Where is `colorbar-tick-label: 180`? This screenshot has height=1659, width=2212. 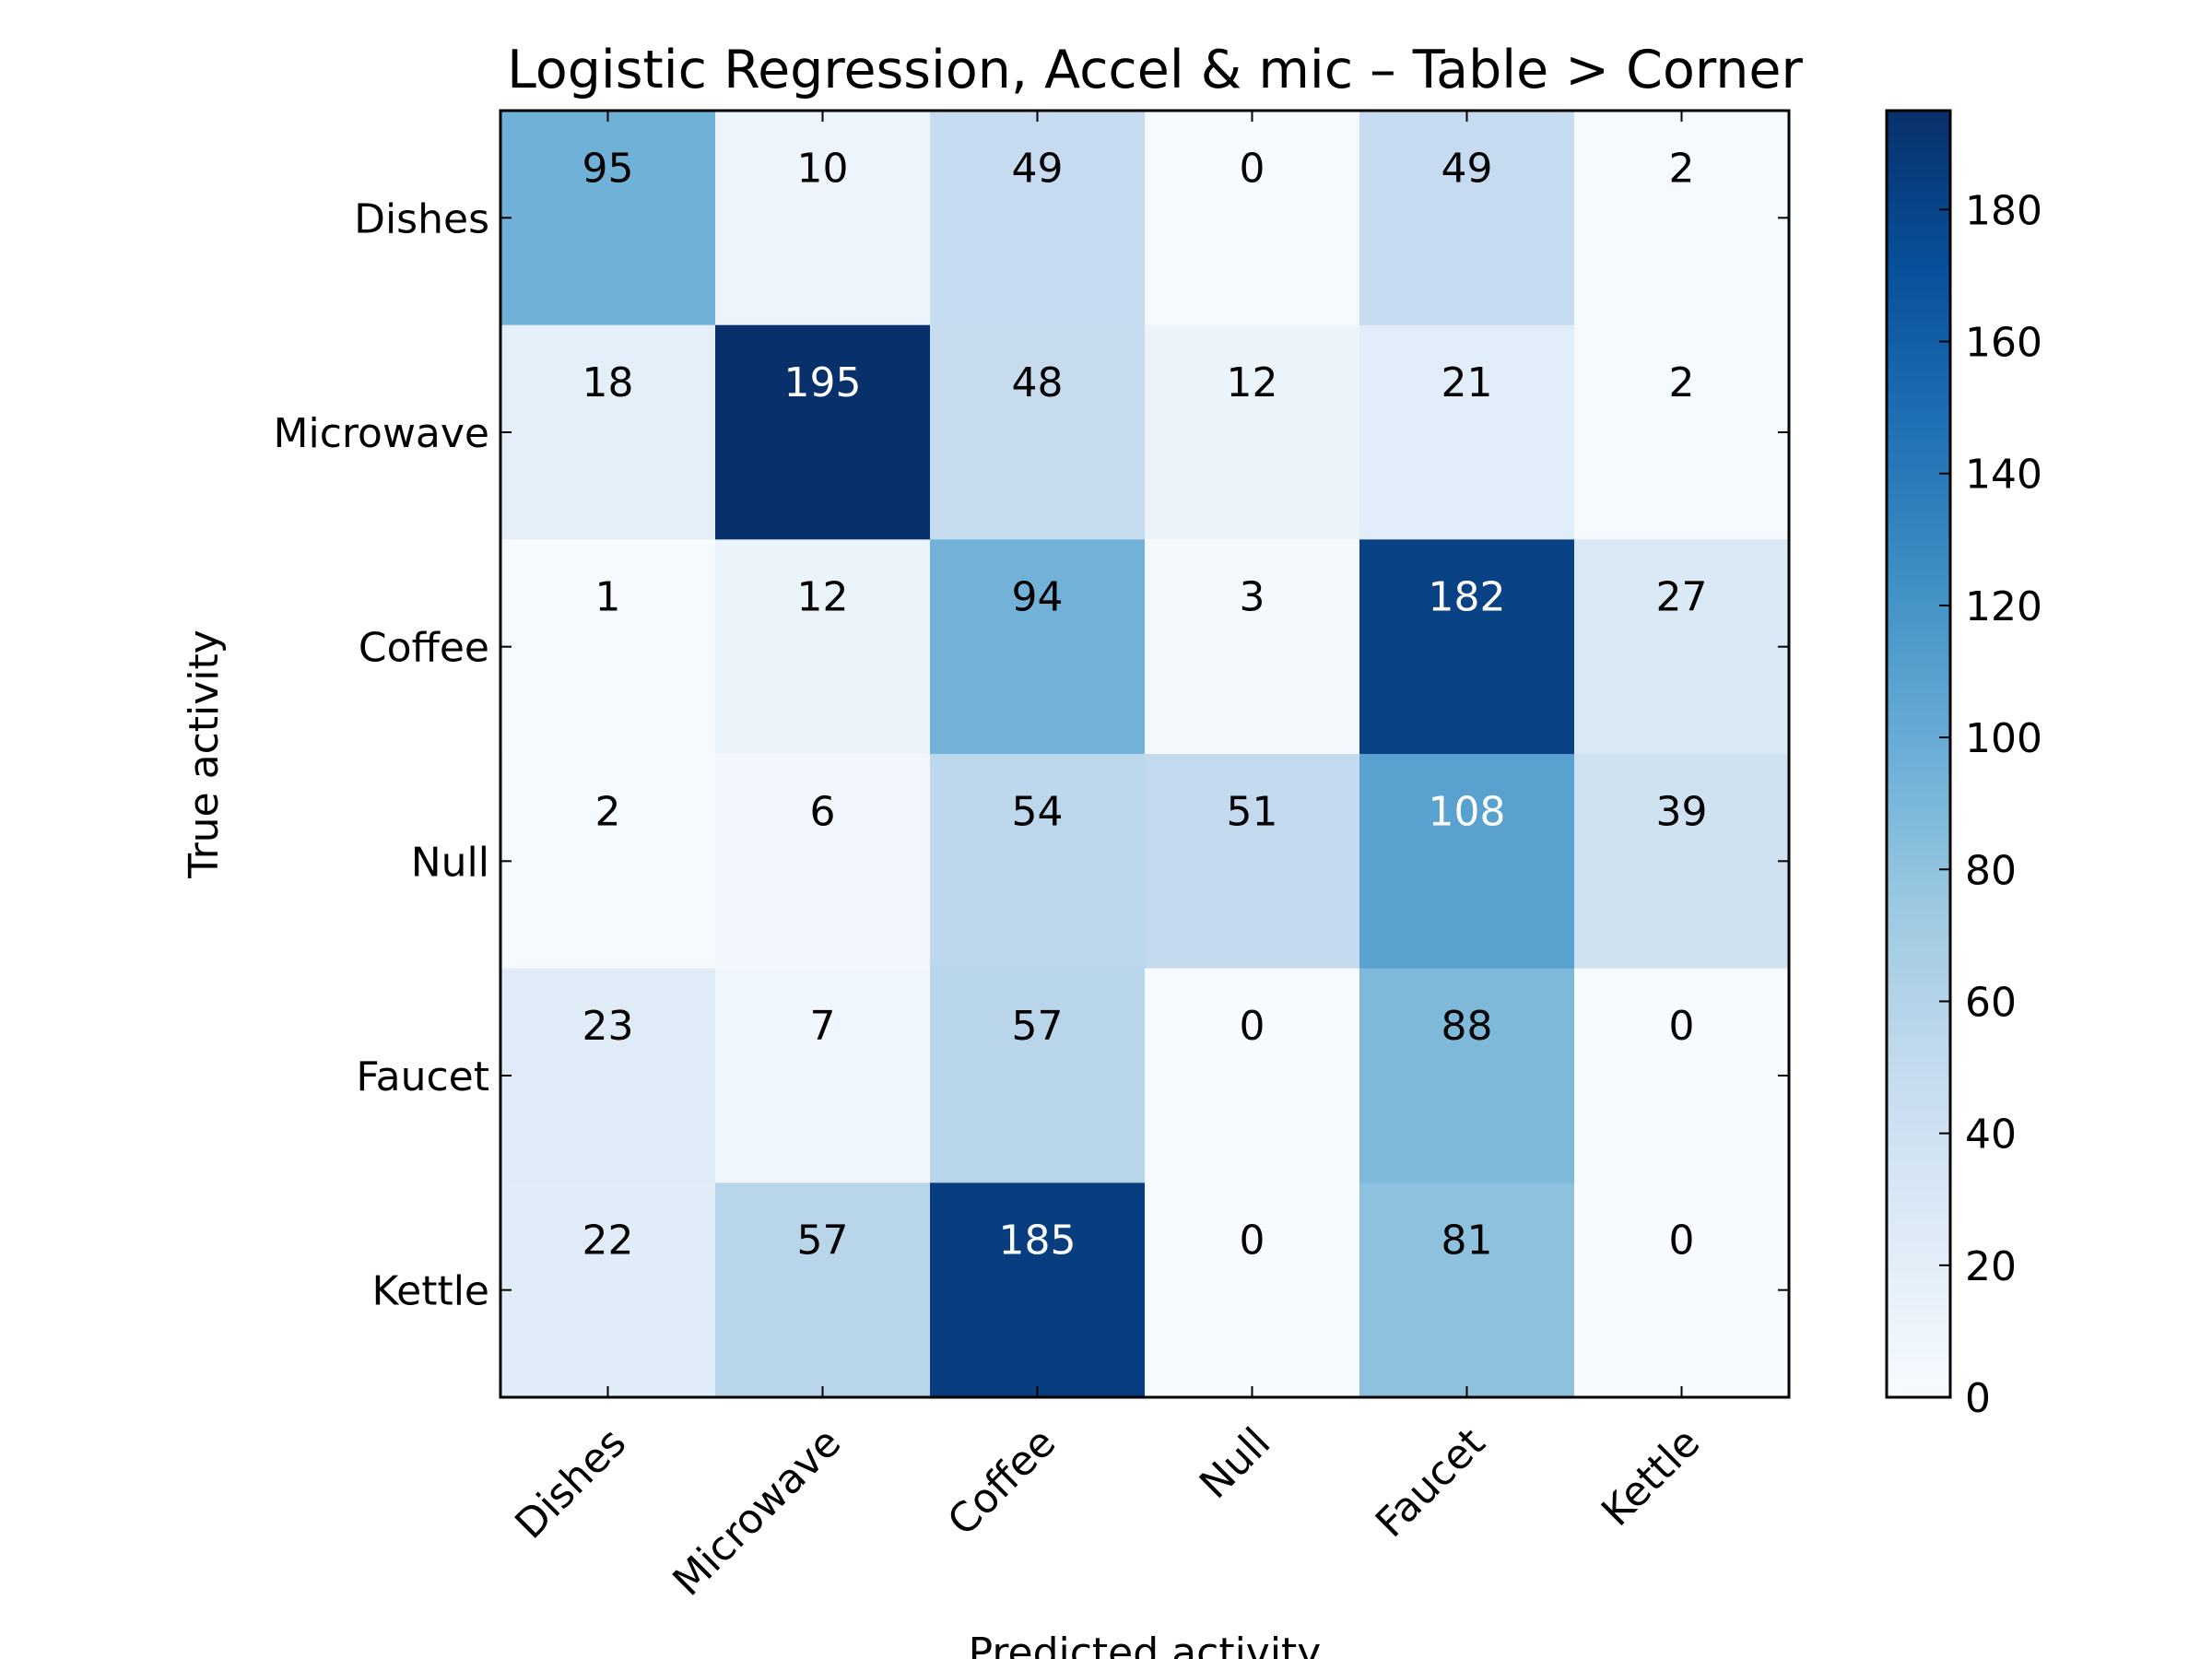 colorbar-tick-label: 180 is located at coordinates (2003, 210).